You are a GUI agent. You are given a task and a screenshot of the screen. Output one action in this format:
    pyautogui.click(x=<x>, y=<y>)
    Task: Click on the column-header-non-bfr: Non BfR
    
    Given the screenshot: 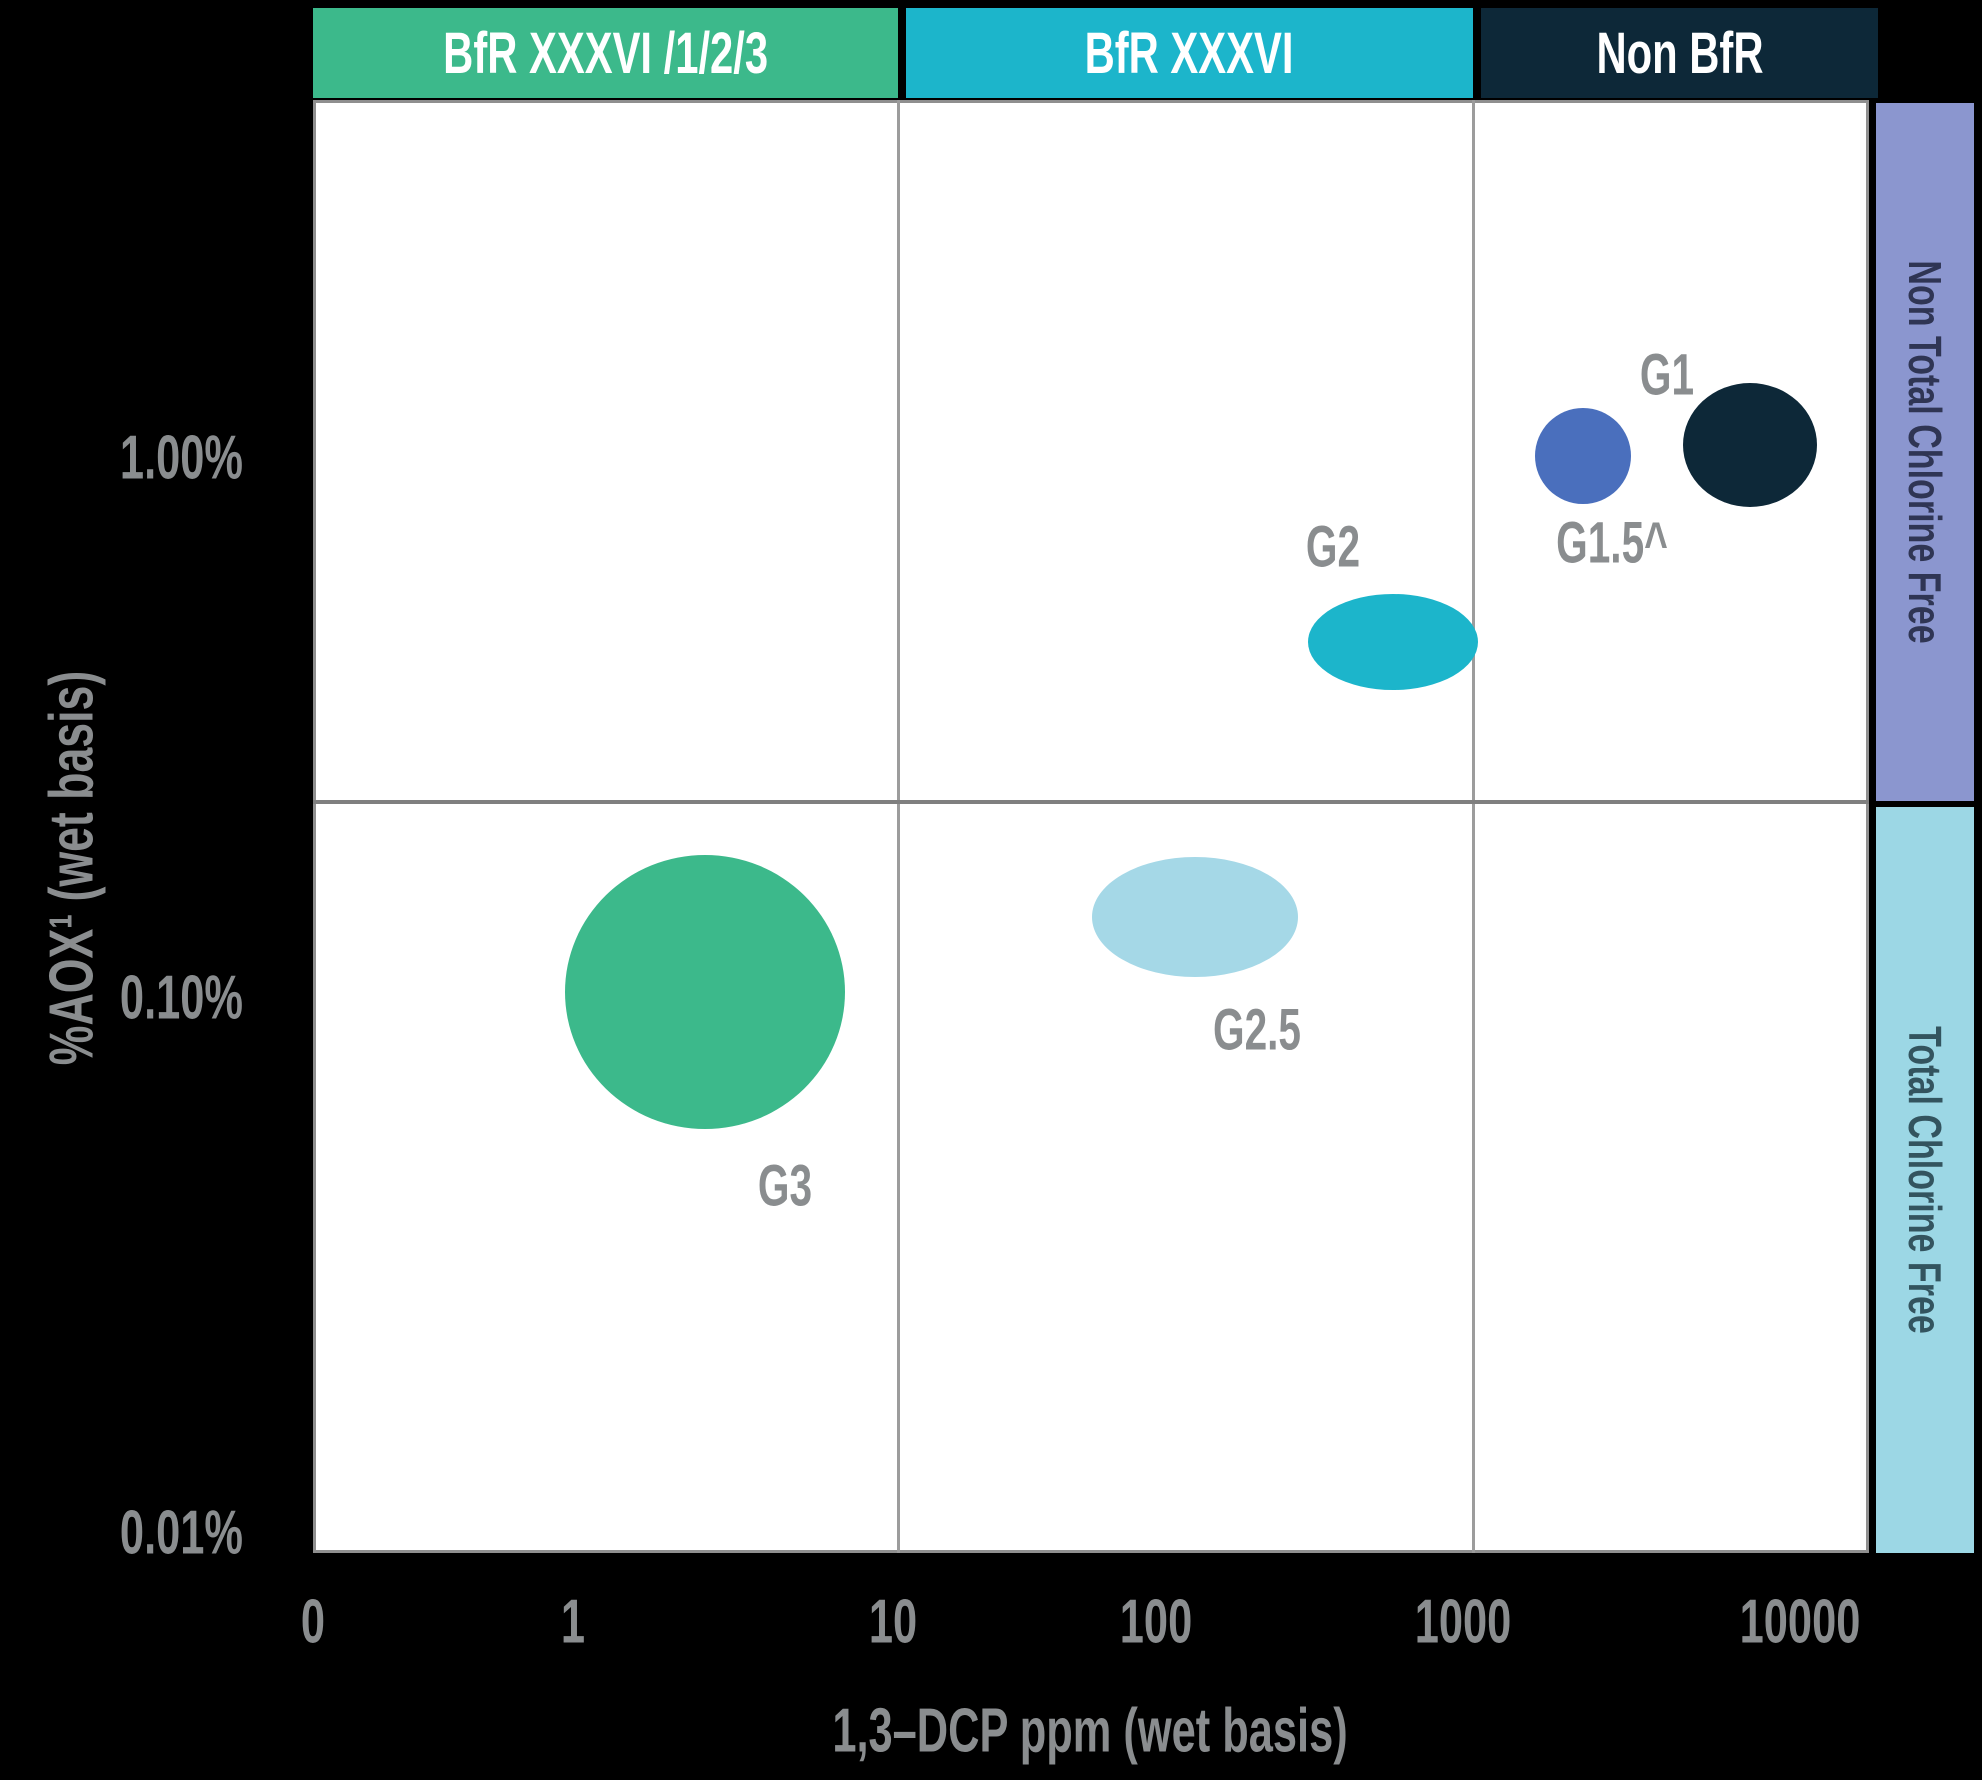 What is the action you would take?
    pyautogui.click(x=1679, y=53)
    